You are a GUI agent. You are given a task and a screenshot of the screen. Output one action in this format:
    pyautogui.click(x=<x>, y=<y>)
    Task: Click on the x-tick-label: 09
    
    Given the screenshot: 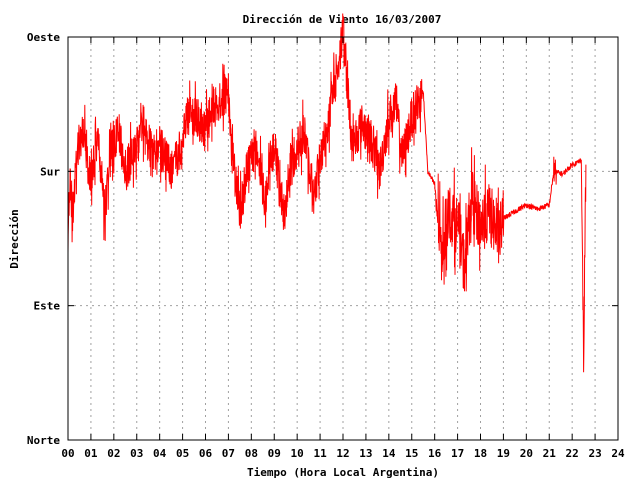 What is the action you would take?
    pyautogui.click(x=274, y=453)
    